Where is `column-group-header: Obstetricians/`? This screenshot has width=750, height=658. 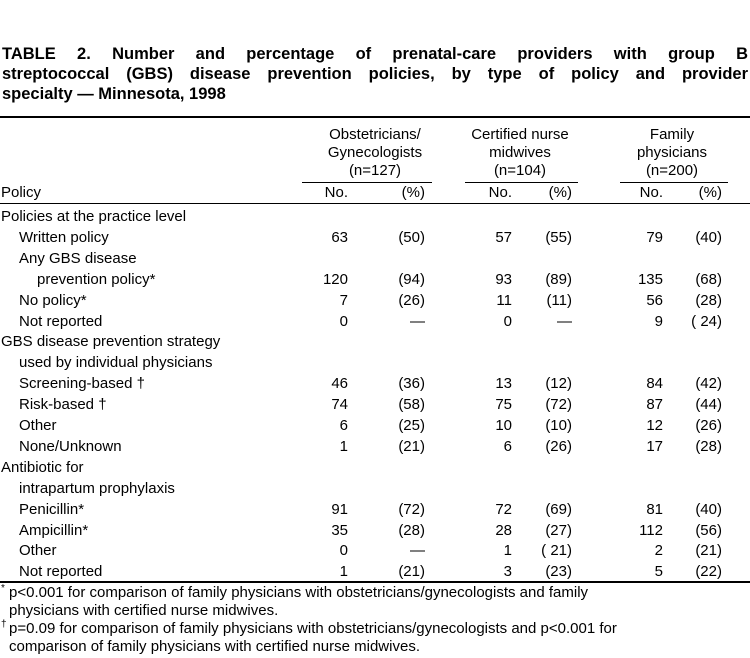
column-group-header: Obstetricians/ is located at coordinates (375, 134).